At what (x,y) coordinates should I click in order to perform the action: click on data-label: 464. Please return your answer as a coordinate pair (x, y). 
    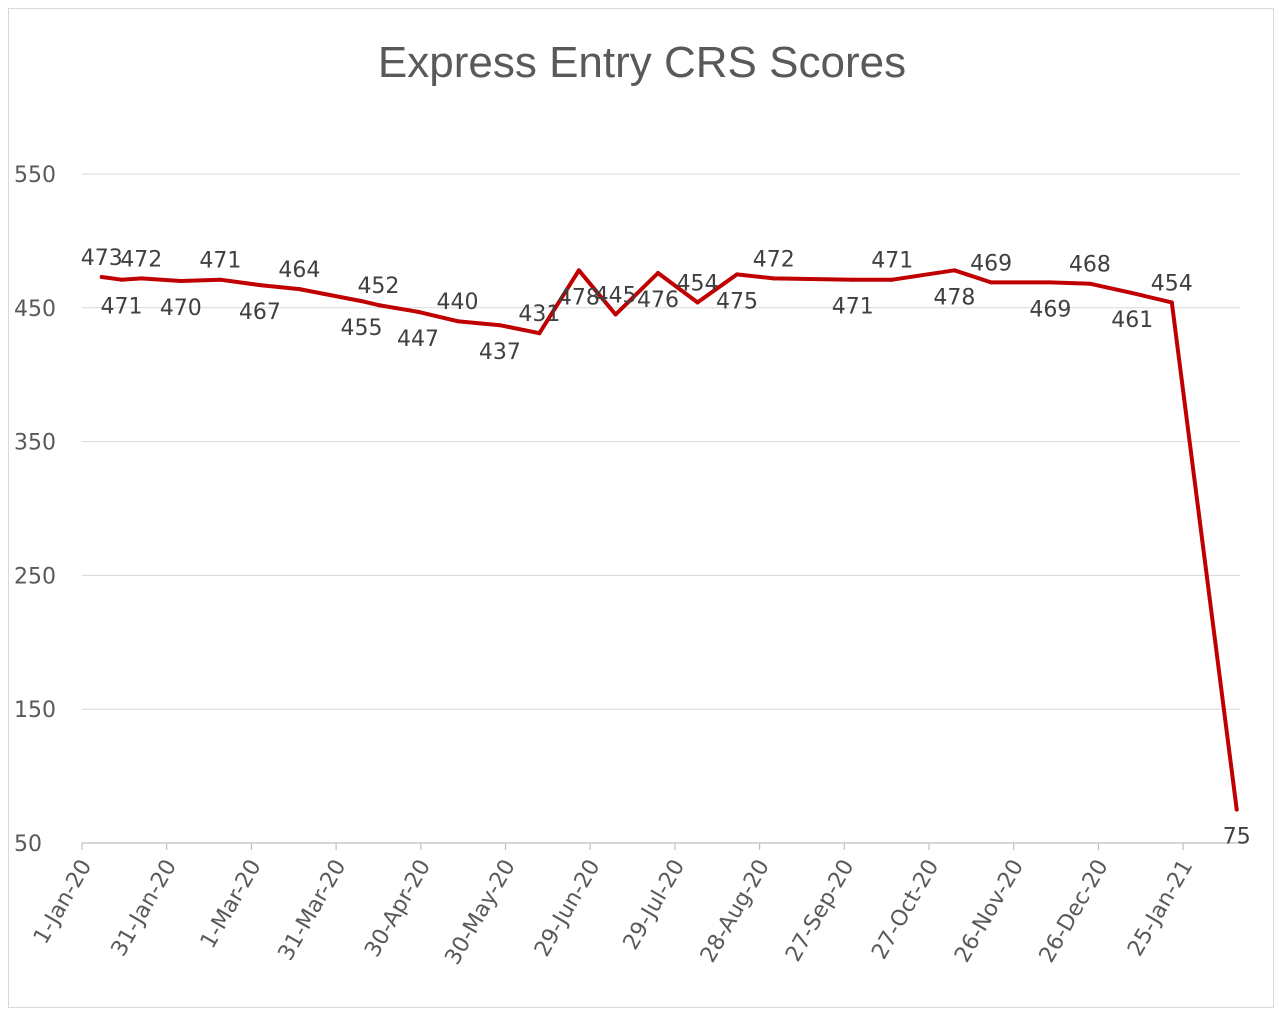
    Looking at the image, I should click on (299, 270).